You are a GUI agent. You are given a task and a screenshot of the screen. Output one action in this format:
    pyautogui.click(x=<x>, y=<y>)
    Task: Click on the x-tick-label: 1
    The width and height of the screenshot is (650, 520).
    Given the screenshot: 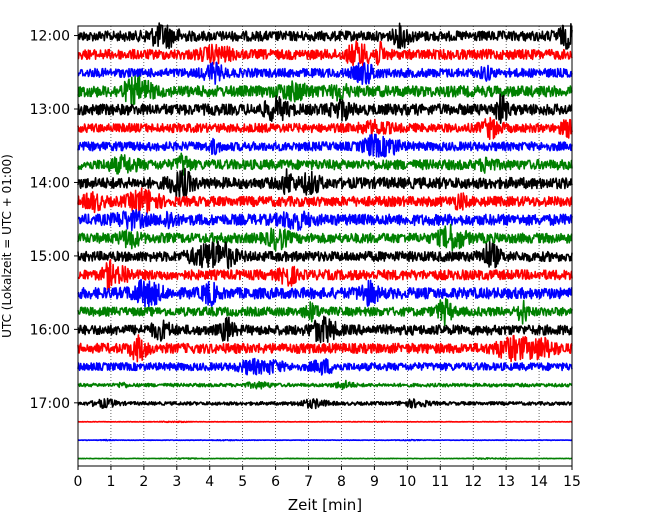 What is the action you would take?
    pyautogui.click(x=110, y=482)
    